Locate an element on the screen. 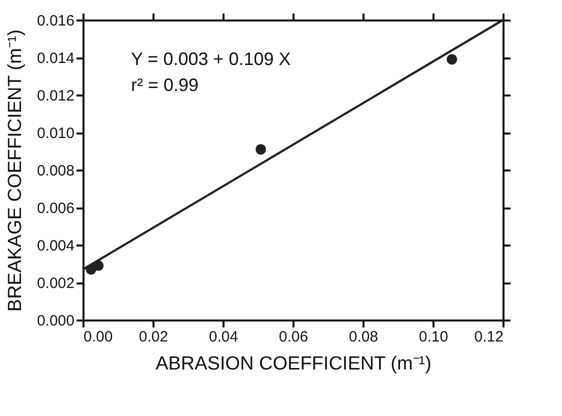 This screenshot has height=416, width=562. y-tick-label: 0.016 is located at coordinates (55, 21).